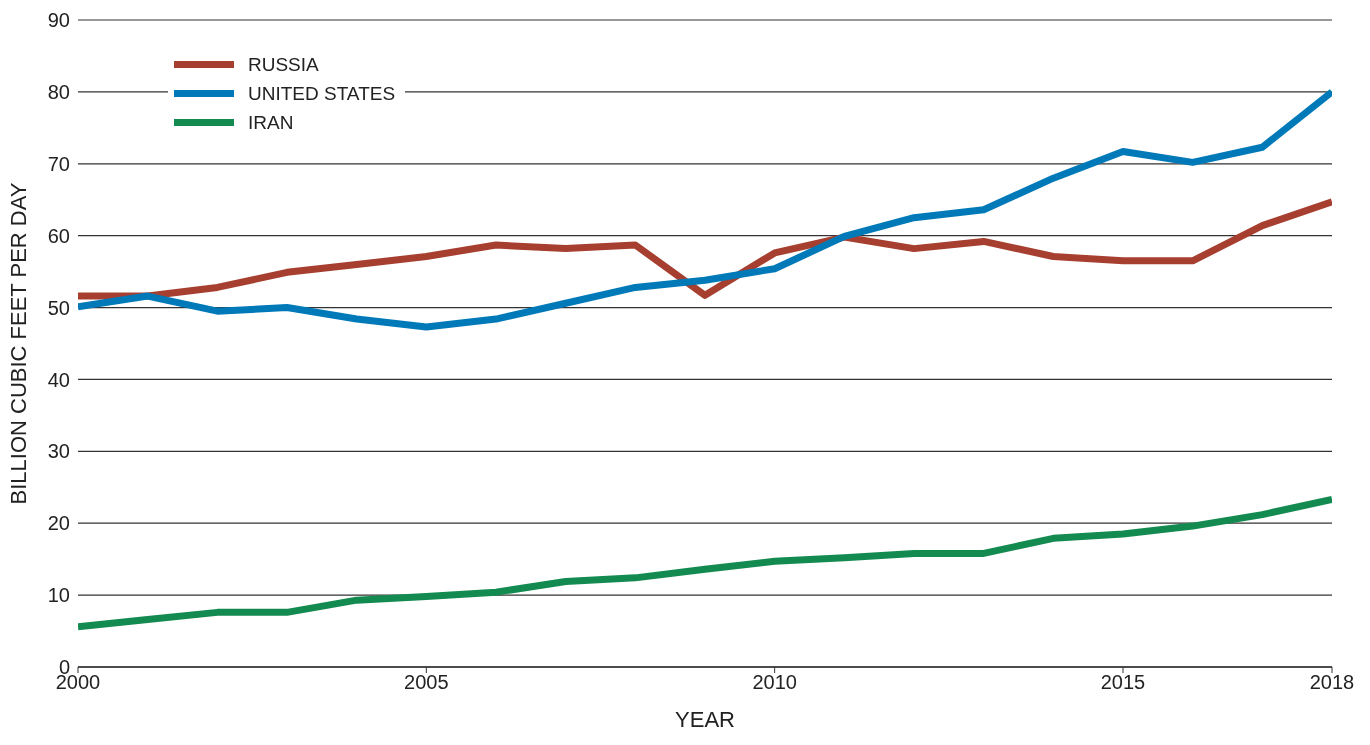  I want to click on y-tick-label: 20, so click(58, 523).